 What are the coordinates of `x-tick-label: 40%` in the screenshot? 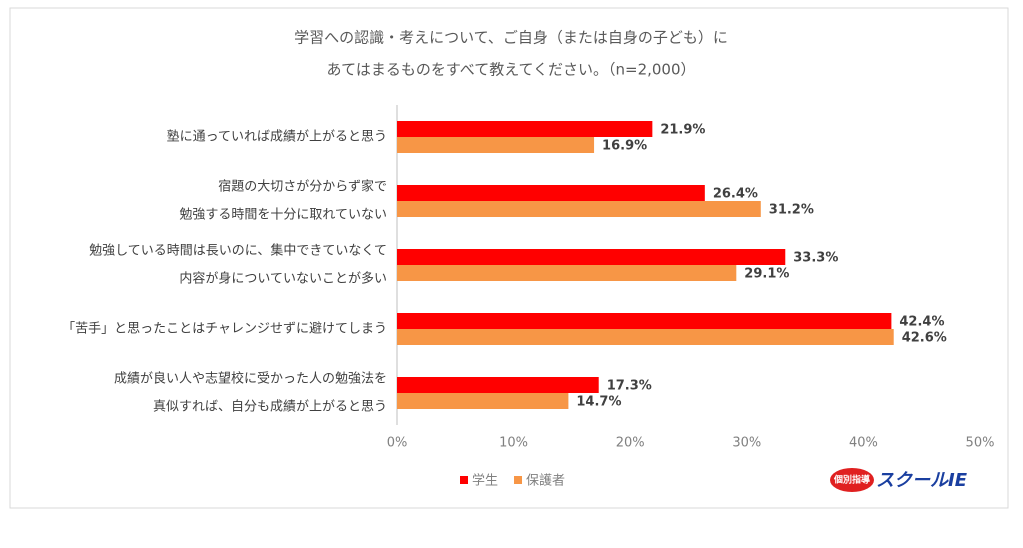 It's located at (863, 443).